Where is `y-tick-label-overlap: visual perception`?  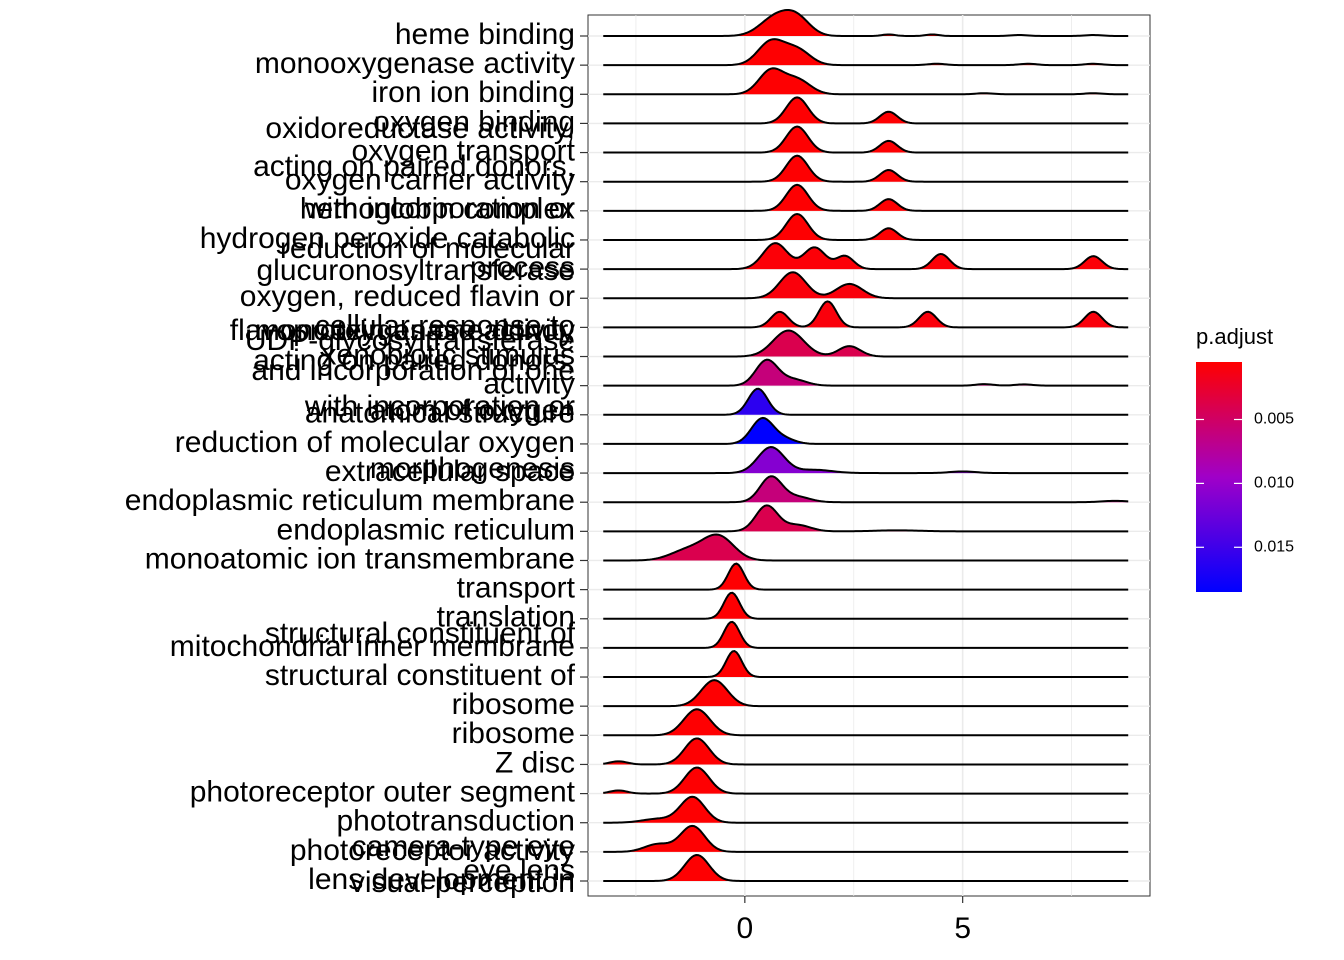
y-tick-label-overlap: visual perception is located at coordinates (462, 882).